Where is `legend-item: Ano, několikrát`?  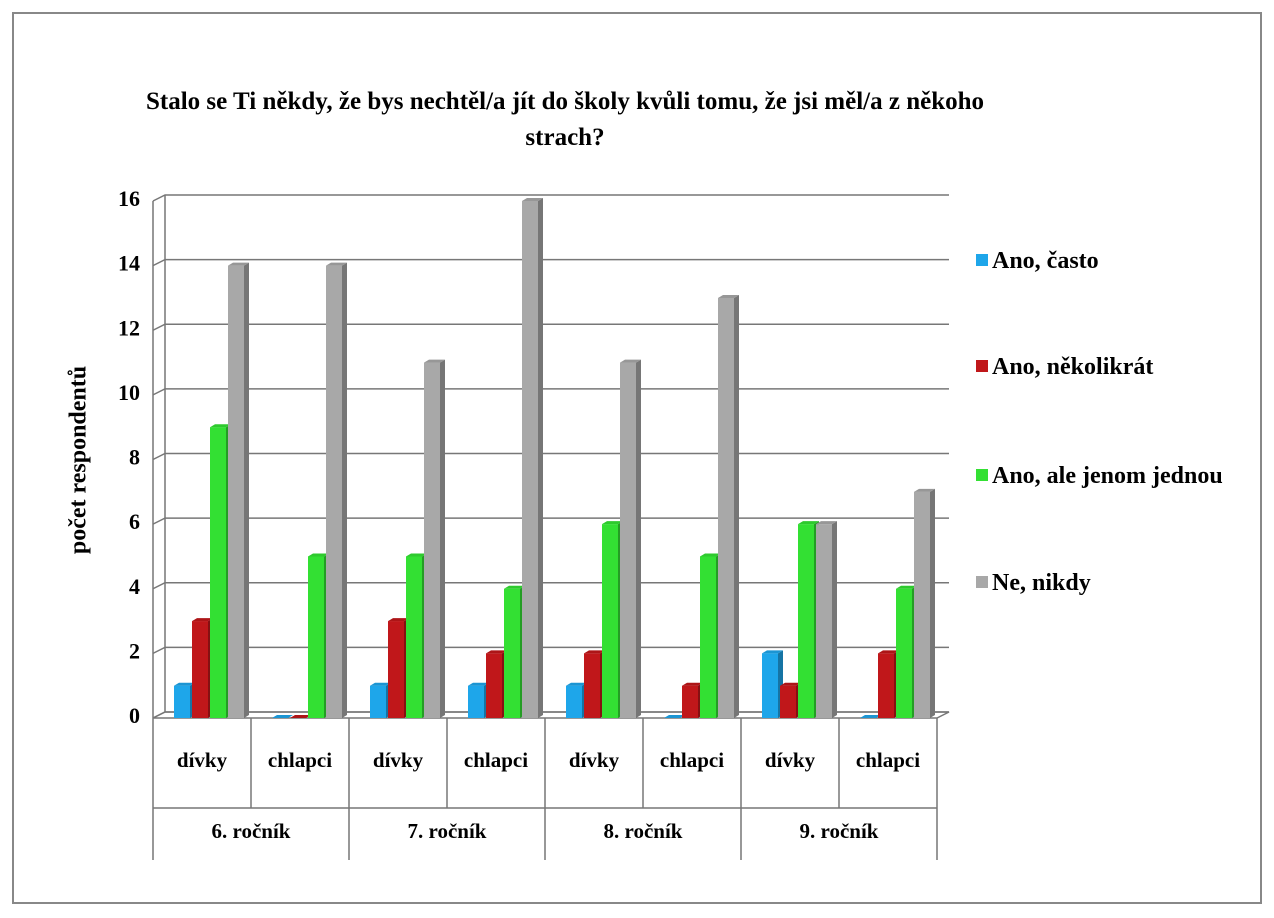
legend-item: Ano, několikrát is located at coordinates (1106, 367).